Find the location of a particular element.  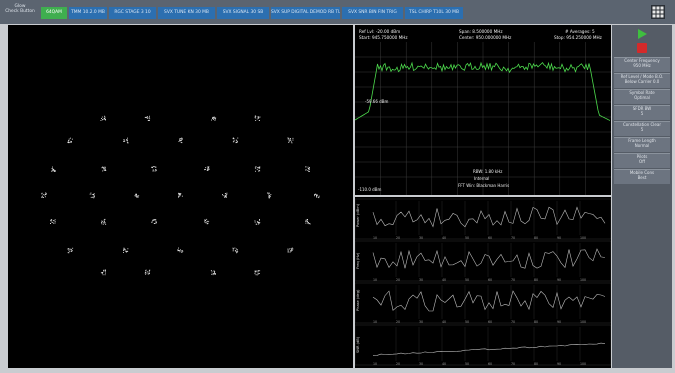

tab-svx-tune: SVX TUNE KN 30 MB is located at coordinates (186, 13).